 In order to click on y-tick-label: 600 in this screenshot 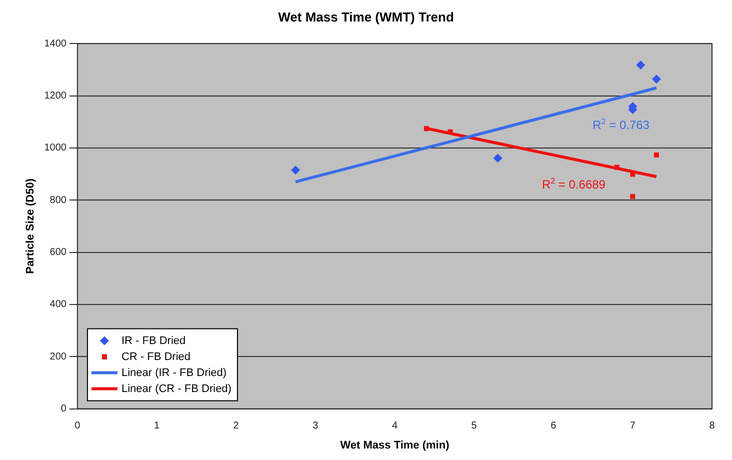, I will do `click(58, 252)`.